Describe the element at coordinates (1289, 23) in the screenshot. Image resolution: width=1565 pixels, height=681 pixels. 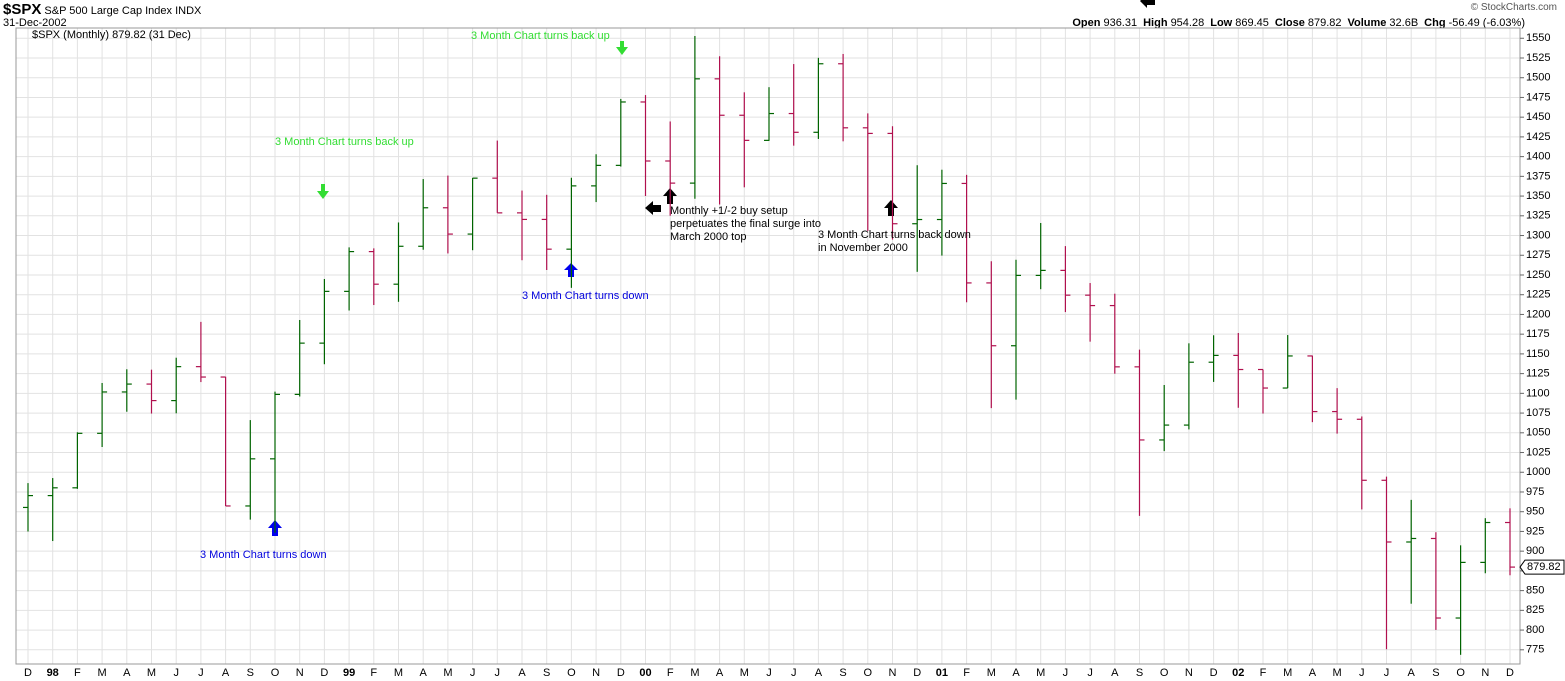
I see `stat-label: Close` at that location.